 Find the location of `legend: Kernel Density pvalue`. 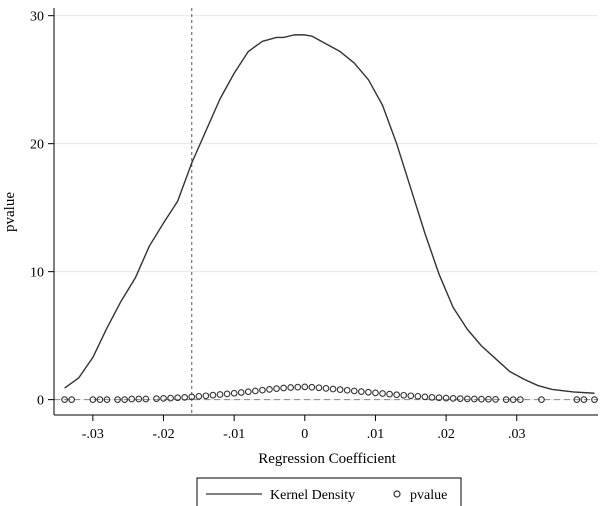

legend: Kernel Density pvalue is located at coordinates (329, 491).